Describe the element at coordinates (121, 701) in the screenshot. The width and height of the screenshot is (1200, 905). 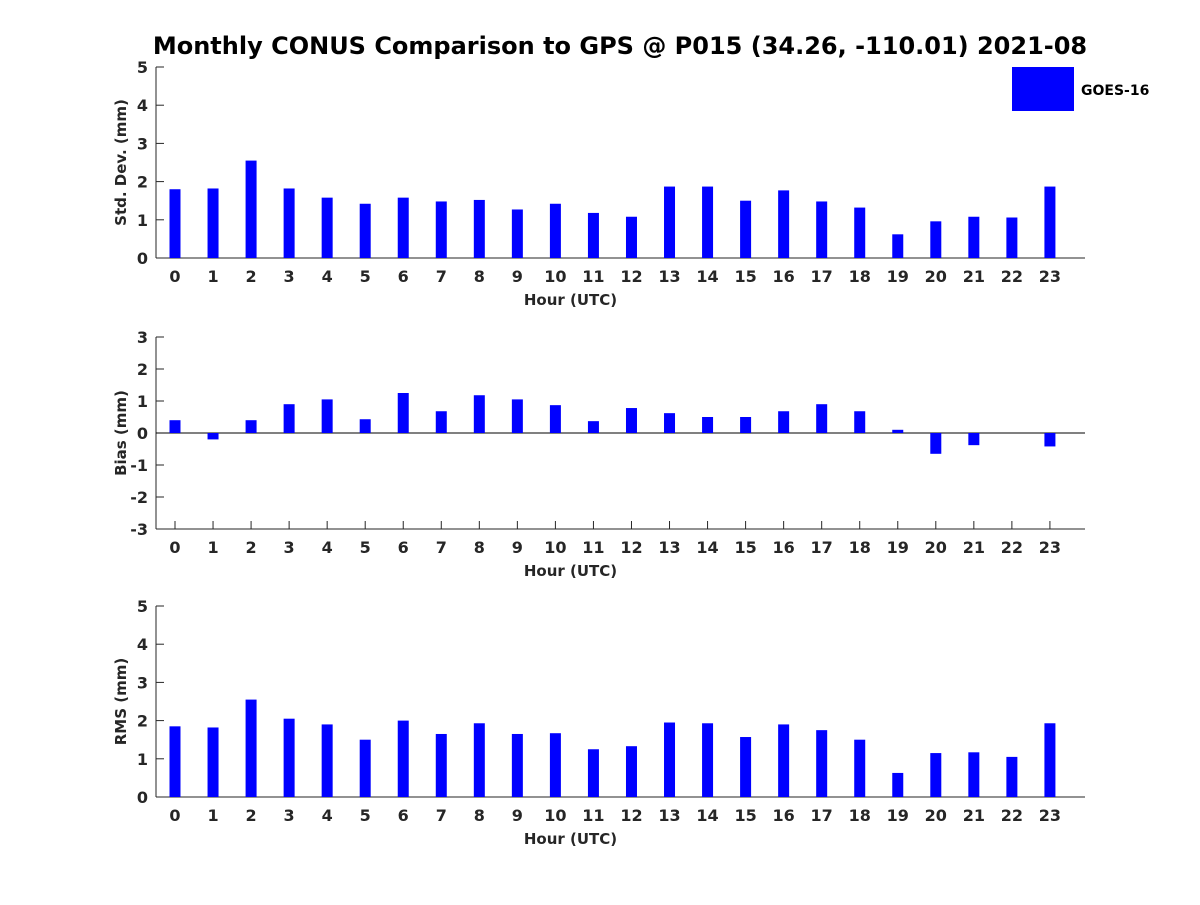
I see `y-axis-label: RMS (mm)` at that location.